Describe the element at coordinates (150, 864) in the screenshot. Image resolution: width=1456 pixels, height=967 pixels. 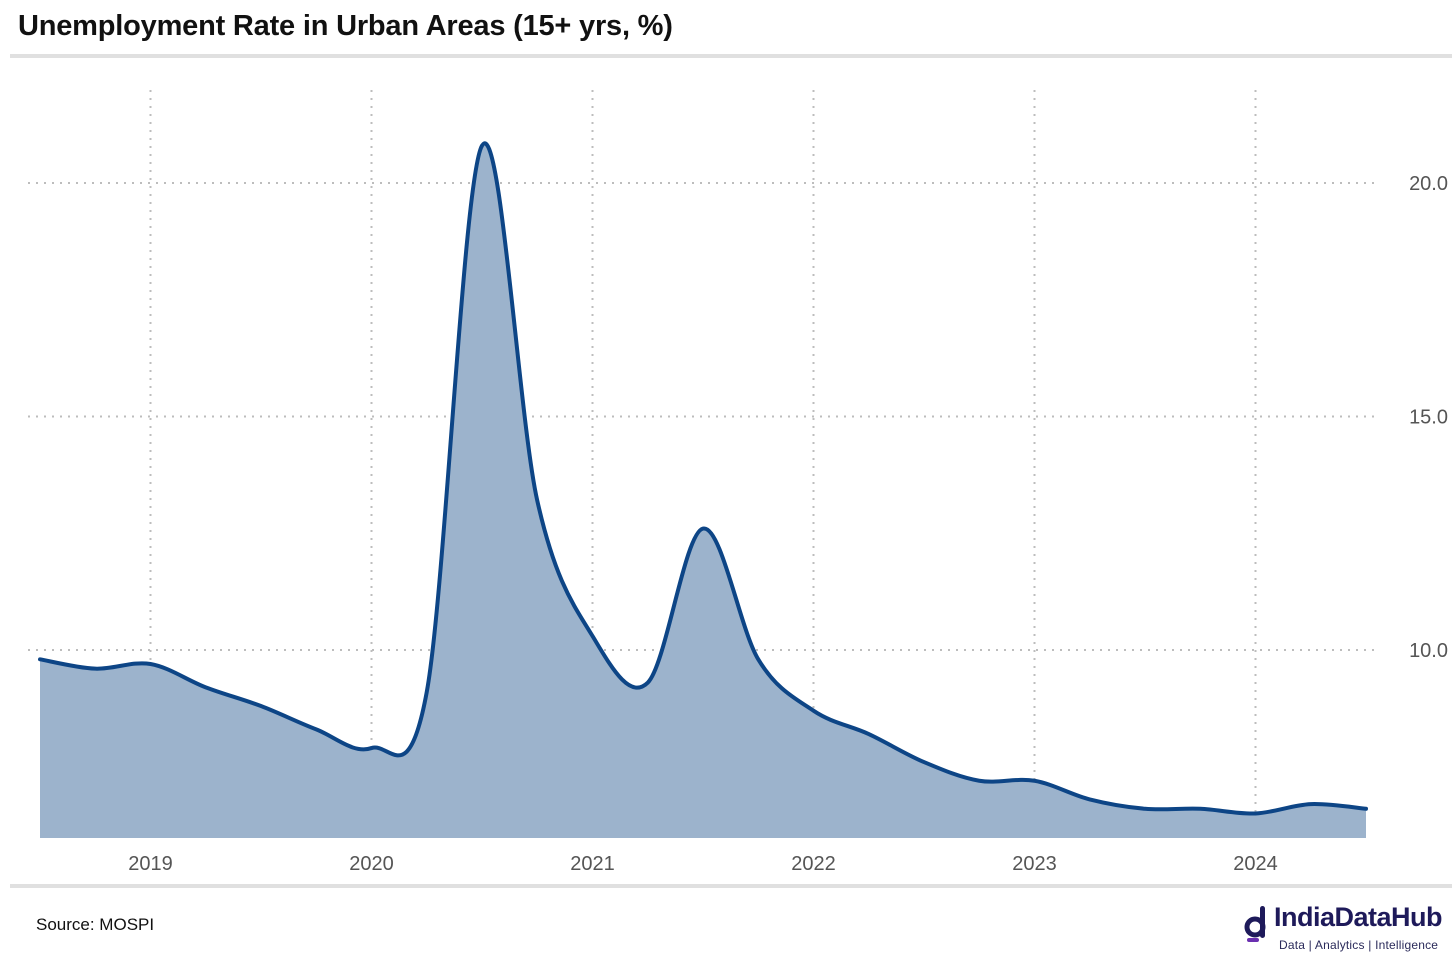
I see `x-tick-label: 2019` at that location.